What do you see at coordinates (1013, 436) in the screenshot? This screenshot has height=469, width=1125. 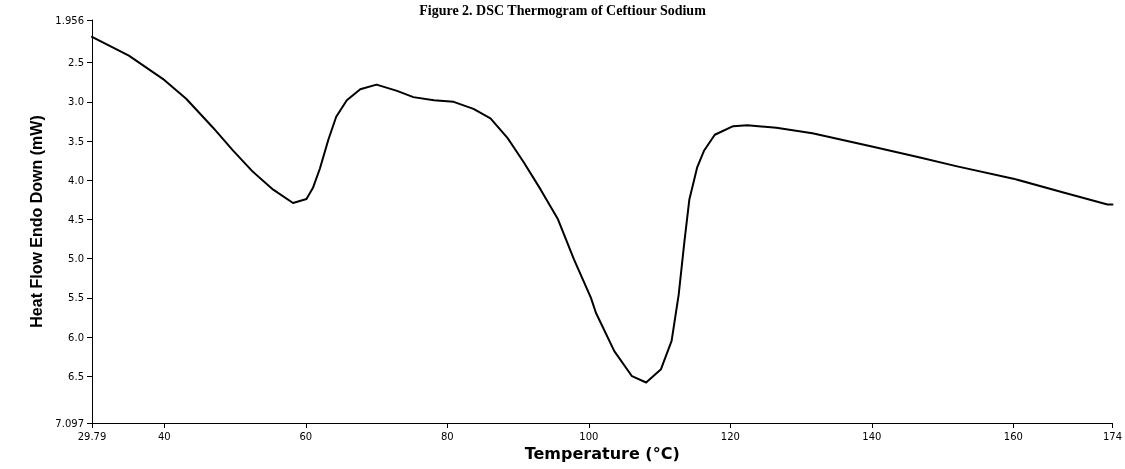 I see `x-tick-label: 160` at bounding box center [1013, 436].